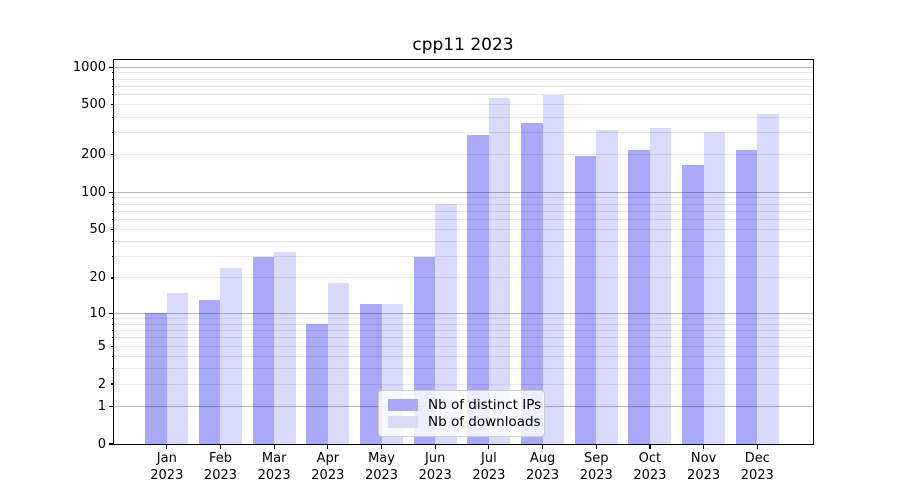 This screenshot has width=900, height=500. What do you see at coordinates (757, 458) in the screenshot?
I see `x-tick-label-month: Dec` at bounding box center [757, 458].